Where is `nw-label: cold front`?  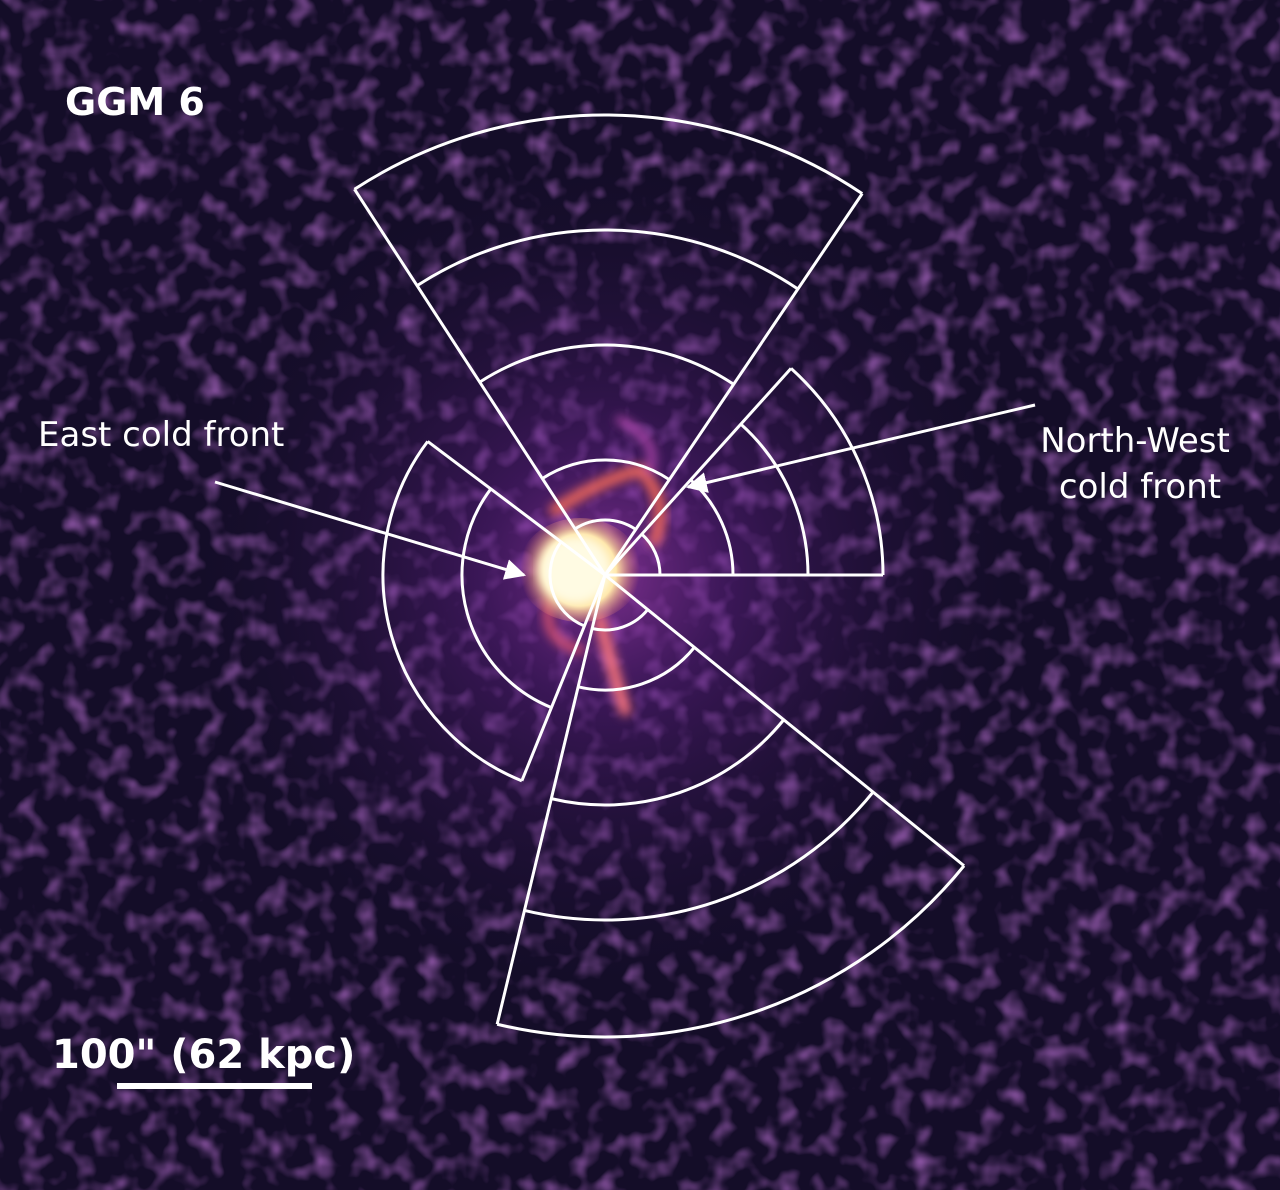
nw-label: cold front is located at coordinates (1140, 487).